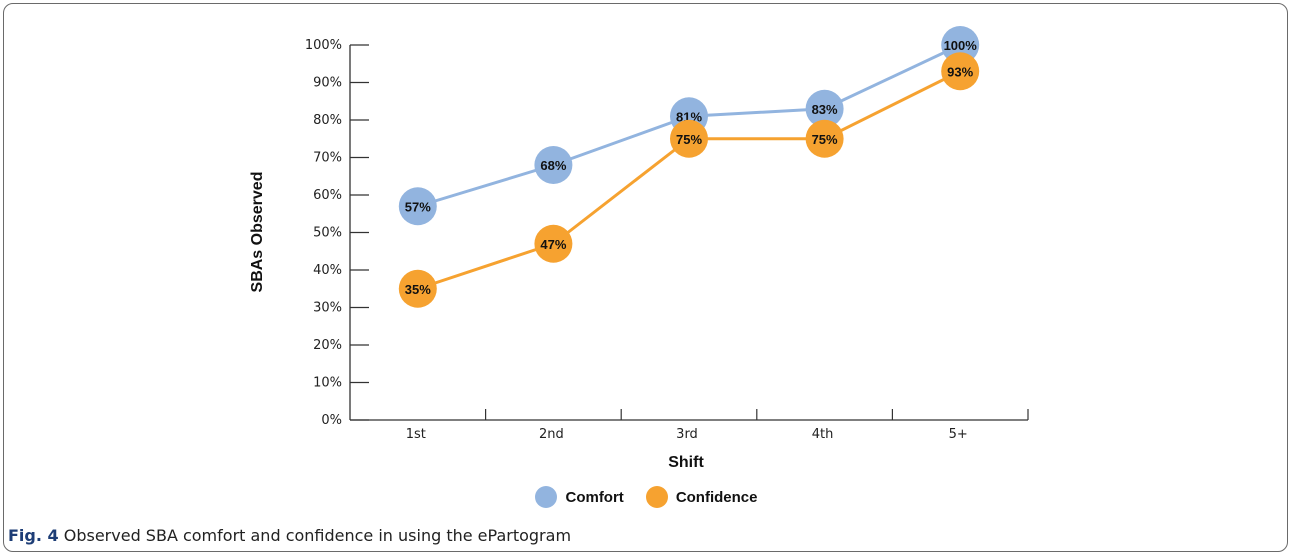  I want to click on y-tick-label: 20%, so click(327, 345).